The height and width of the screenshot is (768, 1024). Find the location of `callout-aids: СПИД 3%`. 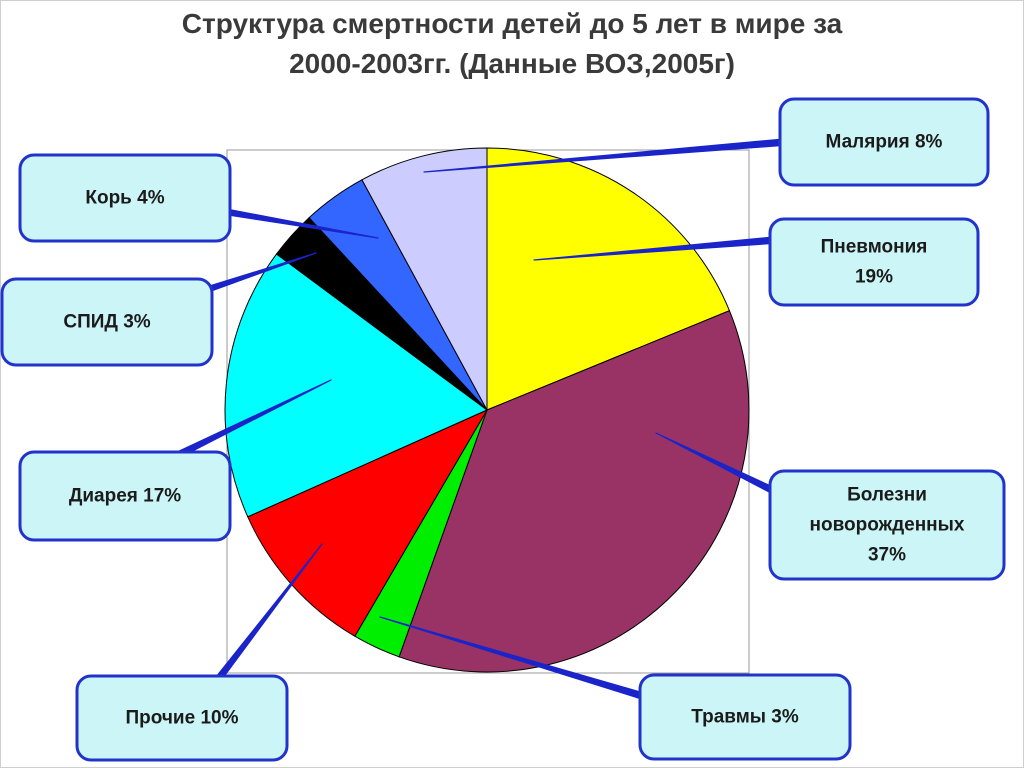

callout-aids: СПИД 3% is located at coordinates (158, 309).